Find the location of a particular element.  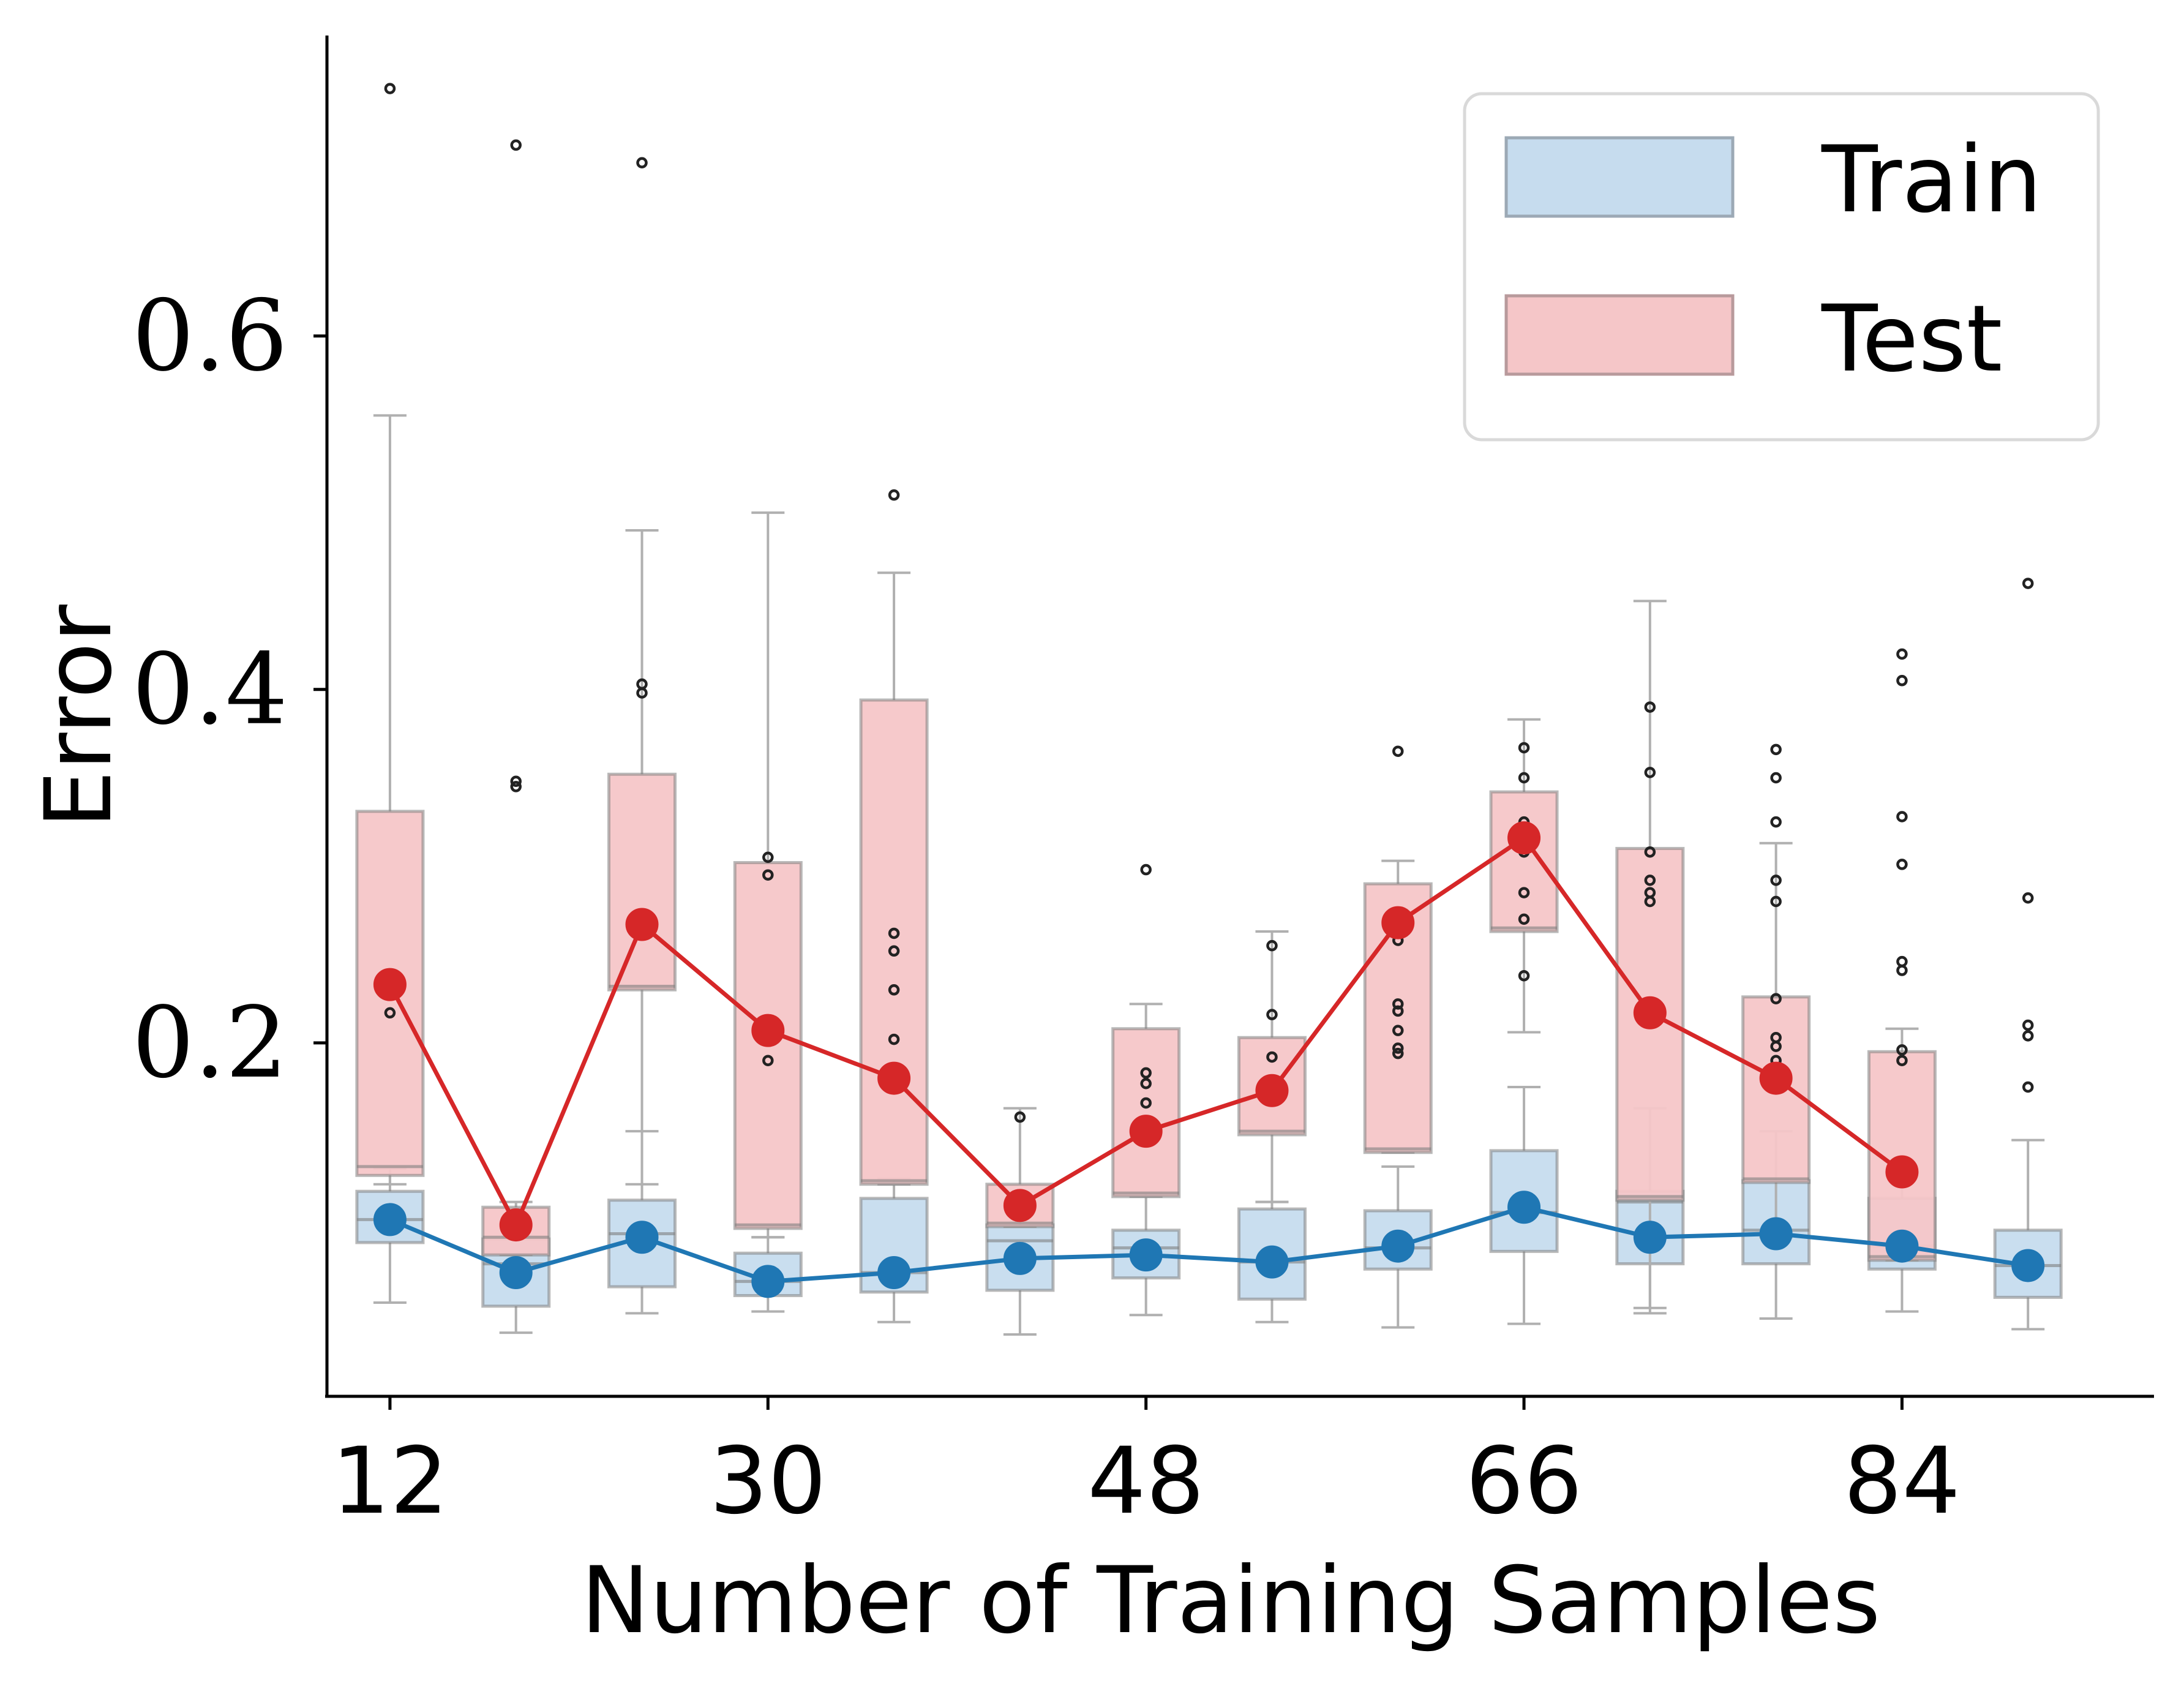

y-tick-label-0.4: 0.4 is located at coordinates (210, 689).